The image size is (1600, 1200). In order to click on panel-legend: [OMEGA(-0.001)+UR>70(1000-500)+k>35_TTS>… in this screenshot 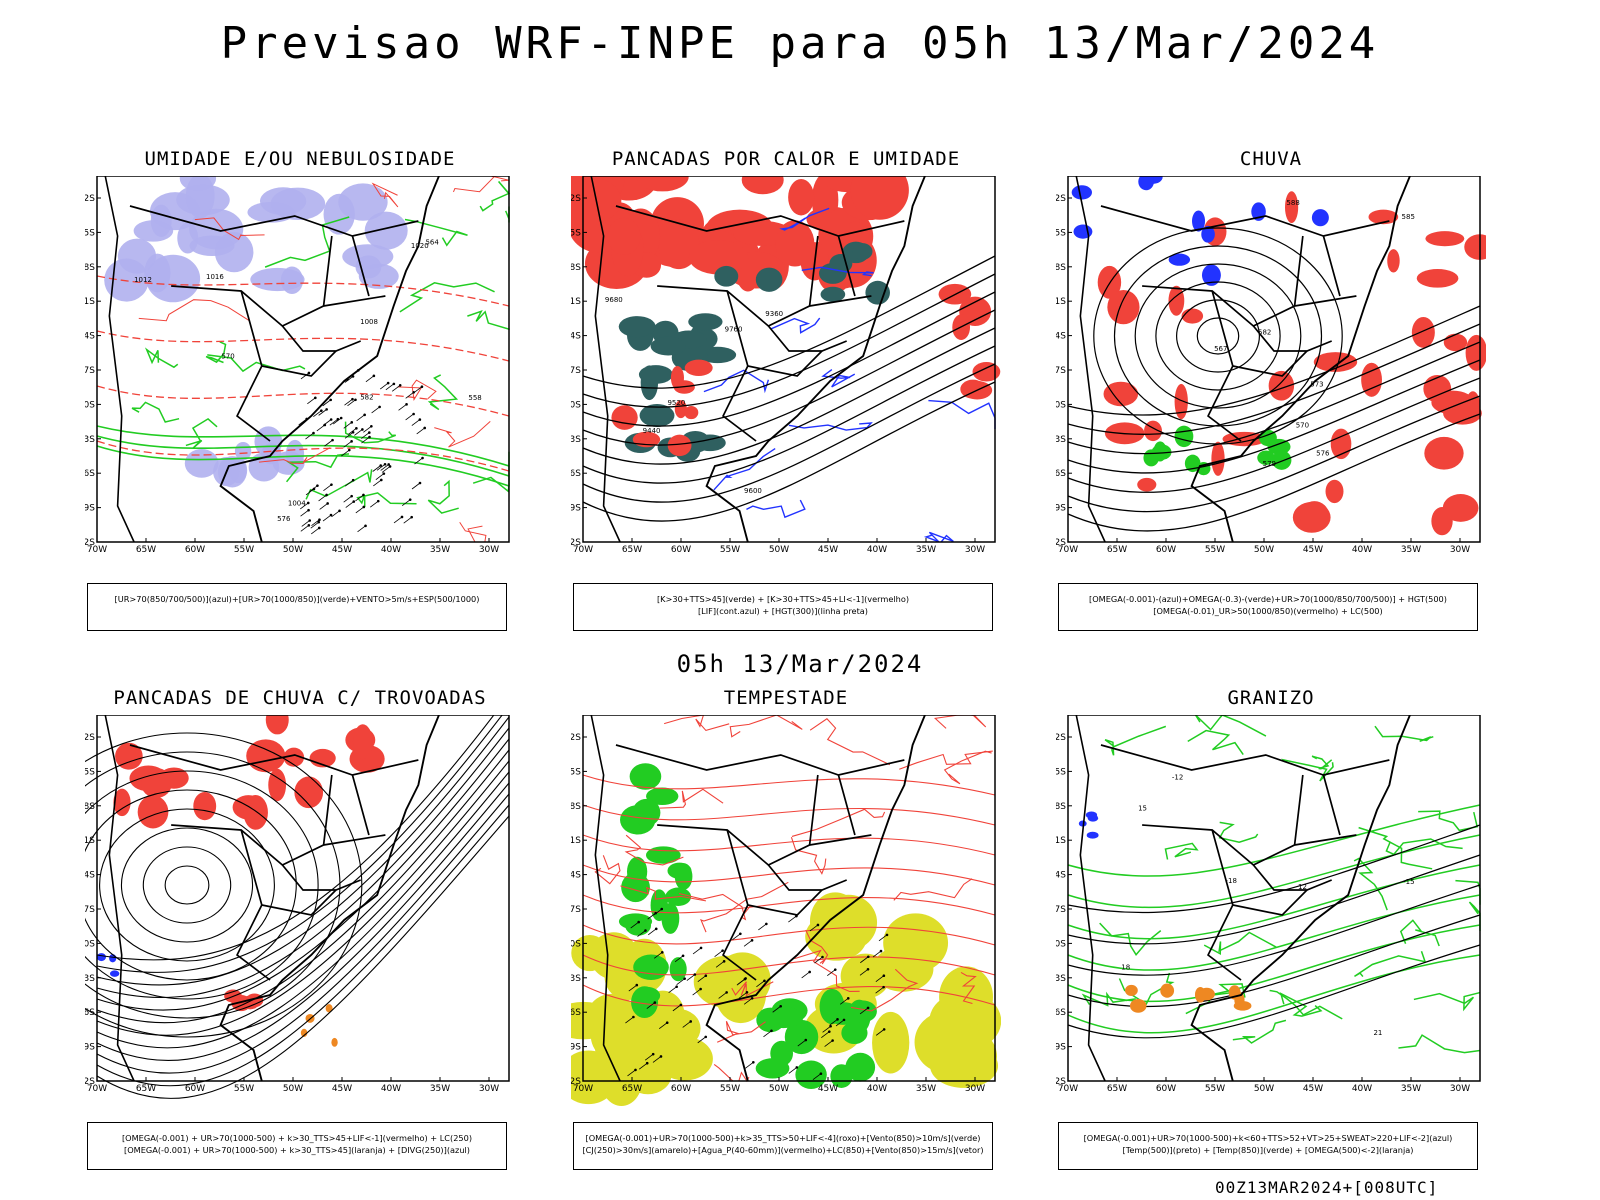, I will do `click(783, 1146)`.